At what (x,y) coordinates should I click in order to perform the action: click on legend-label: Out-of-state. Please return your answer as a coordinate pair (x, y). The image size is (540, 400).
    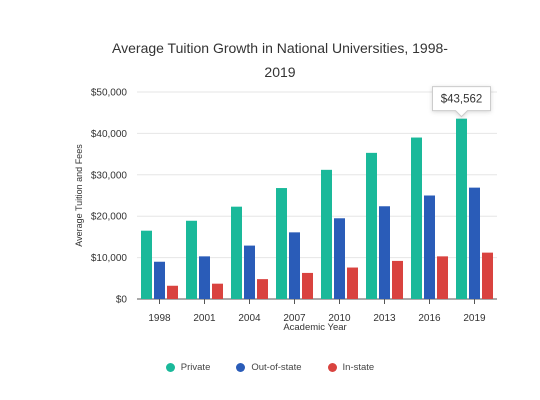
    Looking at the image, I should click on (276, 367).